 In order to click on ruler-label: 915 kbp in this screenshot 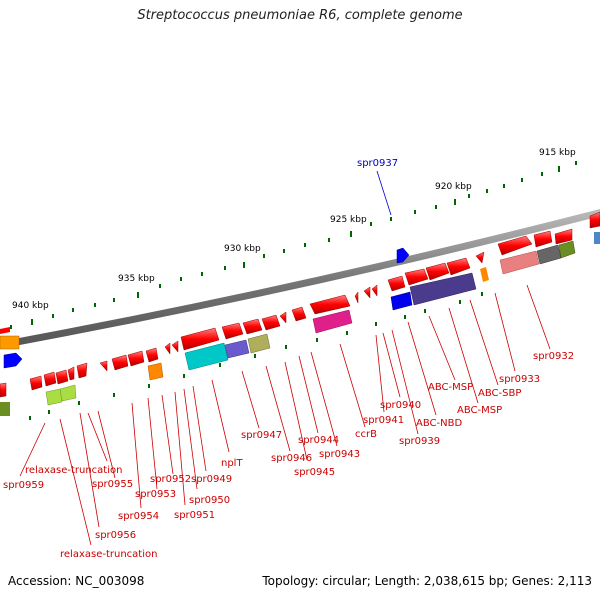, I will do `click(557, 153)`.